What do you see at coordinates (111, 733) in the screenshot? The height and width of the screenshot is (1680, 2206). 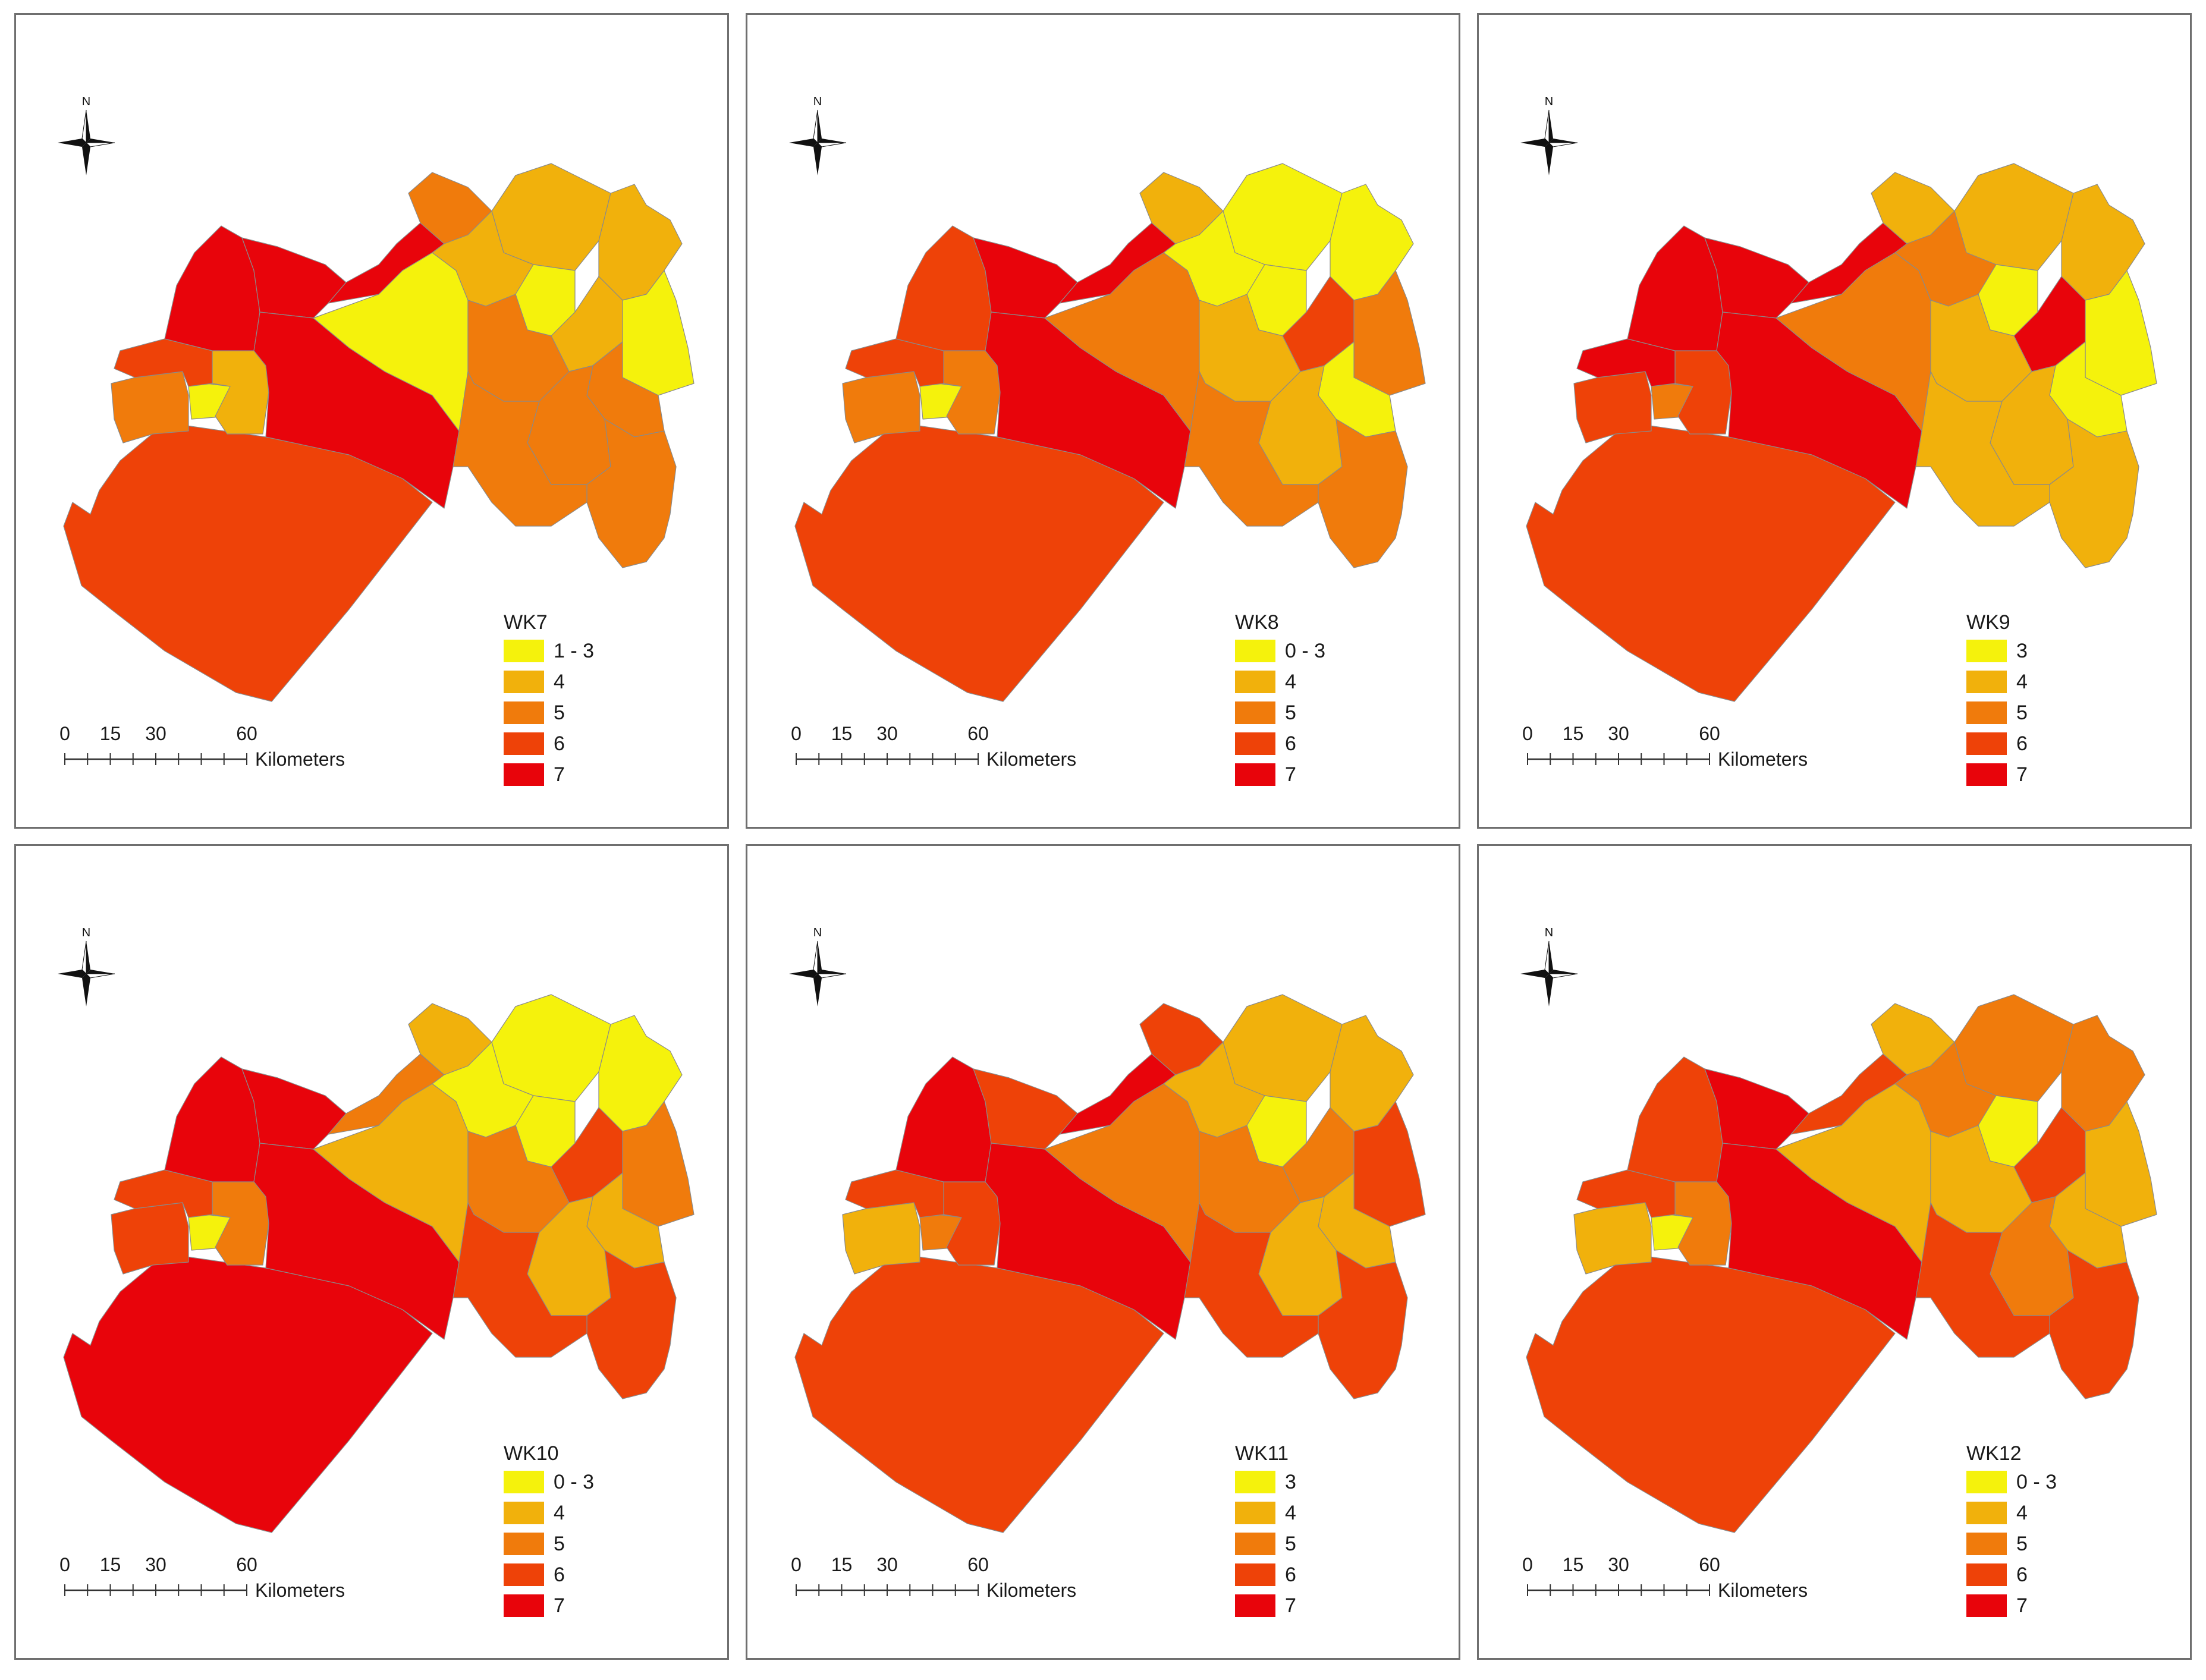 I see `scale-tick-label: 15` at bounding box center [111, 733].